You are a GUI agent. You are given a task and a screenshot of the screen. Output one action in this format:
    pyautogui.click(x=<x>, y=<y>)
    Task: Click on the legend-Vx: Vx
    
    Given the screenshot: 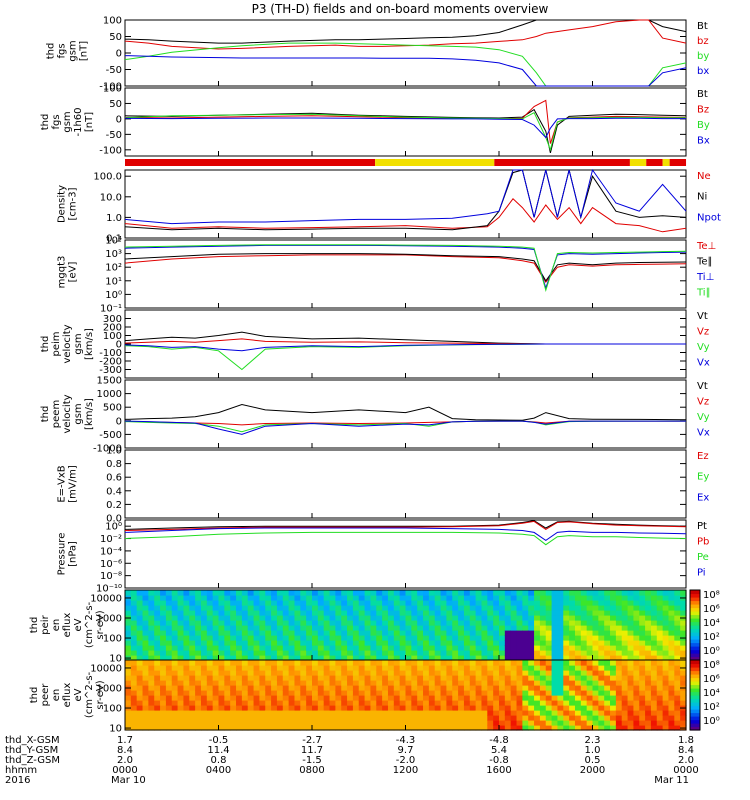 What is the action you would take?
    pyautogui.click(x=703, y=433)
    